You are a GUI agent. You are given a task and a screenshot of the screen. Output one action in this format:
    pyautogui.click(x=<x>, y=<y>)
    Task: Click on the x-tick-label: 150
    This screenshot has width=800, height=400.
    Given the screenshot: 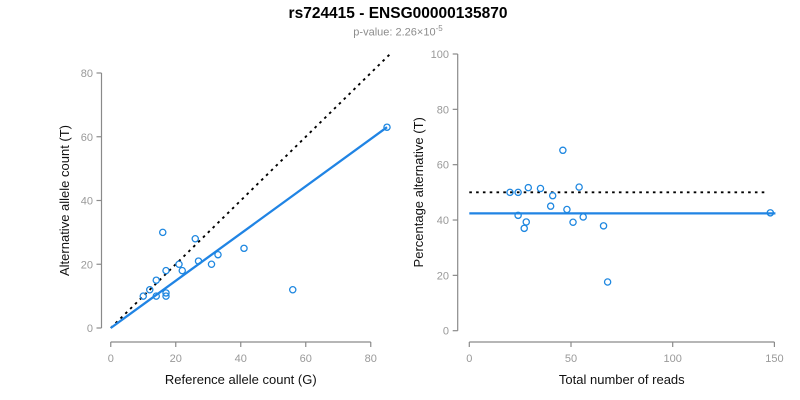 What is the action you would take?
    pyautogui.click(x=774, y=359)
    